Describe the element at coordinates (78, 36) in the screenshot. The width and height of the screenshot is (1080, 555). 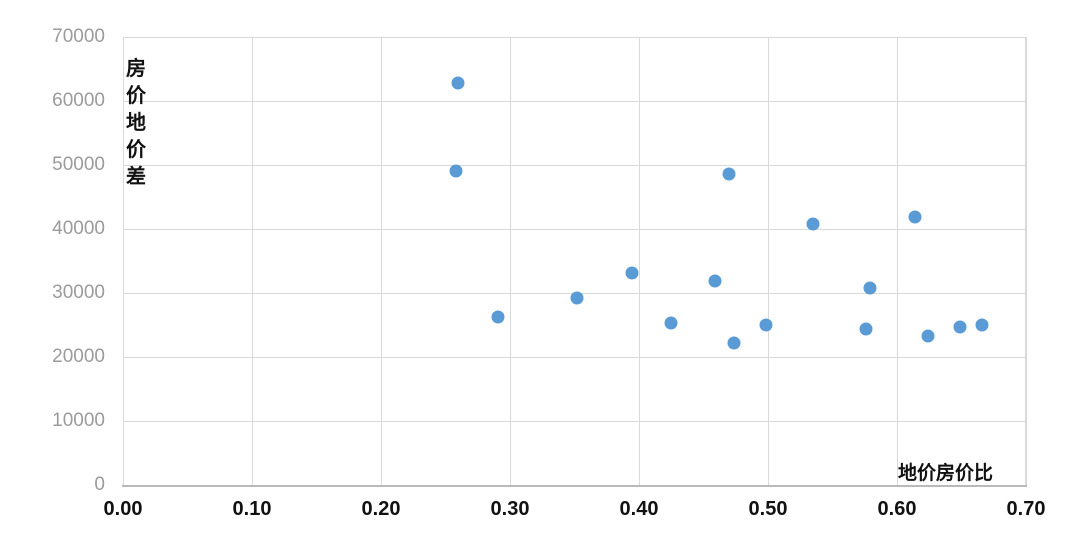
I see `y-tick-label: 70000` at that location.